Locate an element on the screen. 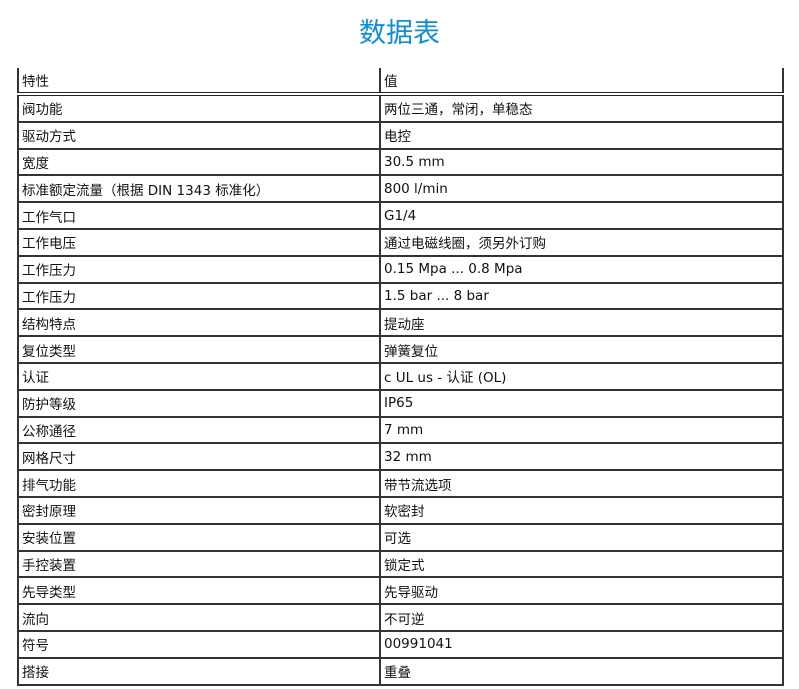 Image resolution: width=799 pixels, height=689 pixels. value-cell: G1/4 is located at coordinates (581, 216).